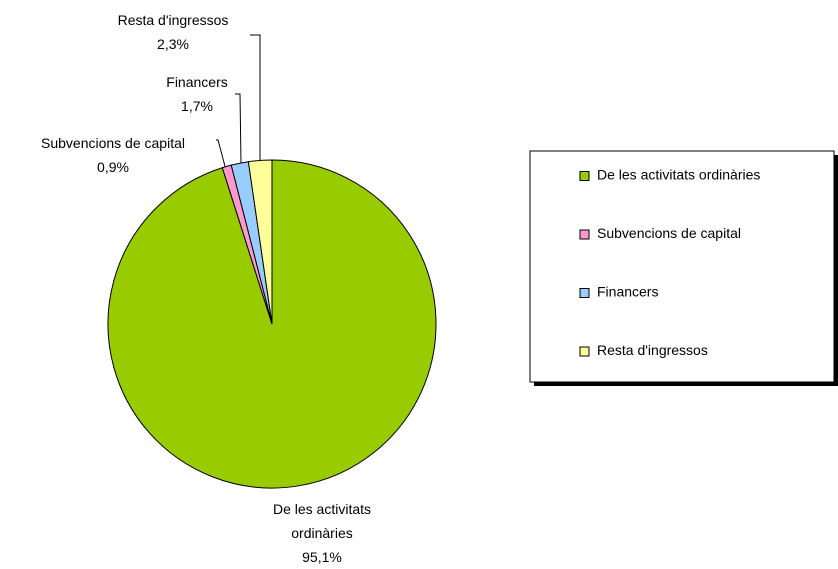  I want to click on slice-label: De les activitats ordinàries 95,1%, so click(322, 533).